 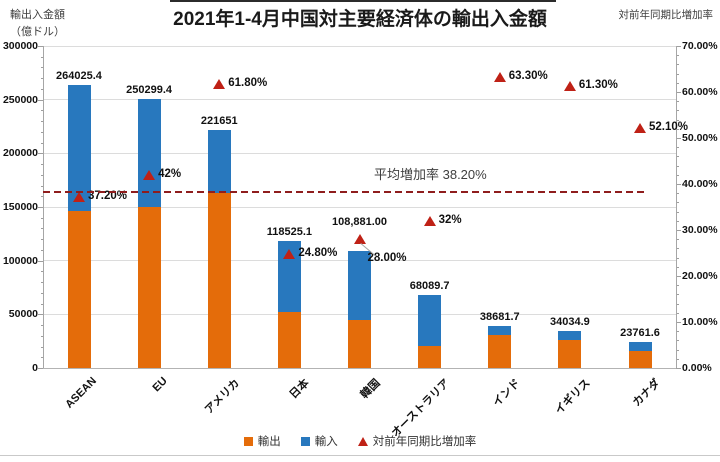 What do you see at coordinates (528, 75) in the screenshot?
I see `growth-label: 63.30%` at bounding box center [528, 75].